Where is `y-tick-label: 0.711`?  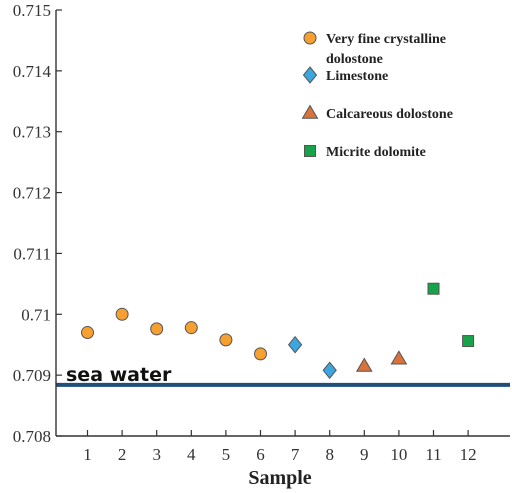
y-tick-label: 0.711 is located at coordinates (32, 253).